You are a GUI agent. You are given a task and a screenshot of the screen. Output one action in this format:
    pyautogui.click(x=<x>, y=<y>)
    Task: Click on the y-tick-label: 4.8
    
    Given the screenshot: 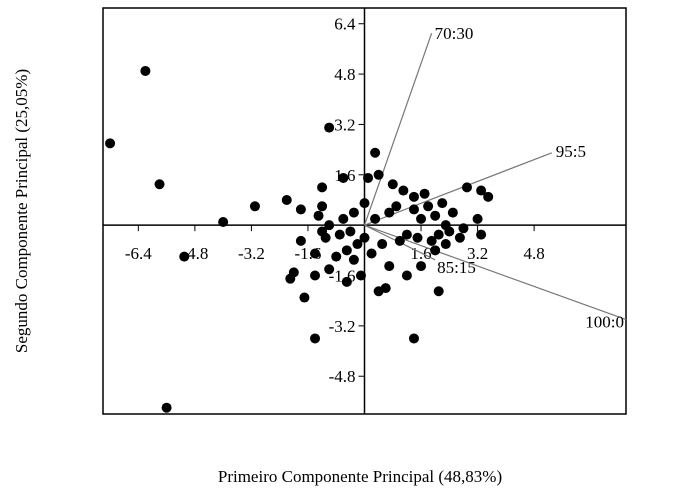 What is the action you would take?
    pyautogui.click(x=344, y=74)
    